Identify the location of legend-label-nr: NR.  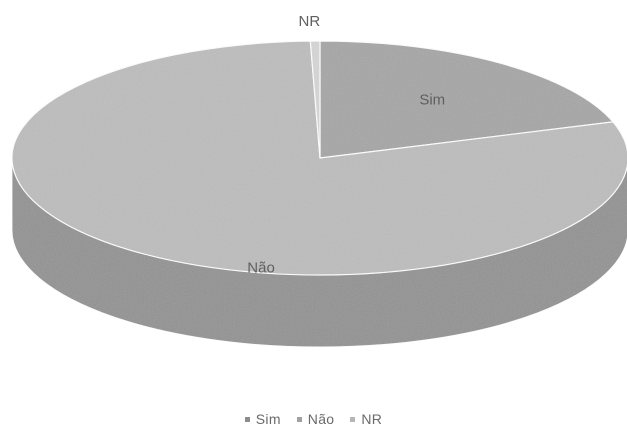
(372, 419).